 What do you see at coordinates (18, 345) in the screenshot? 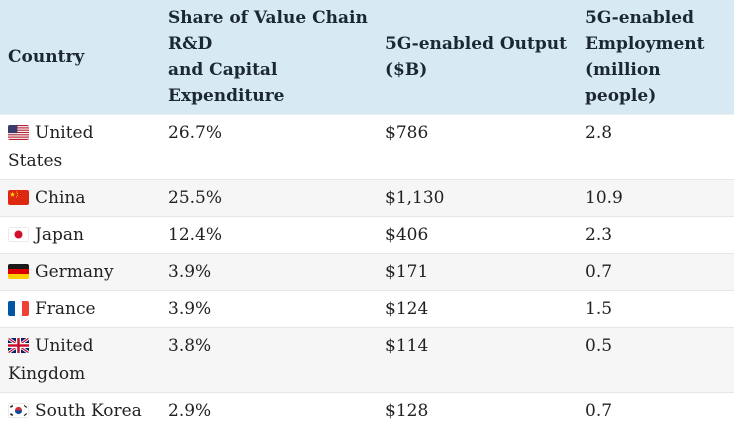
I see `united-kingdom-flag-icon` at bounding box center [18, 345].